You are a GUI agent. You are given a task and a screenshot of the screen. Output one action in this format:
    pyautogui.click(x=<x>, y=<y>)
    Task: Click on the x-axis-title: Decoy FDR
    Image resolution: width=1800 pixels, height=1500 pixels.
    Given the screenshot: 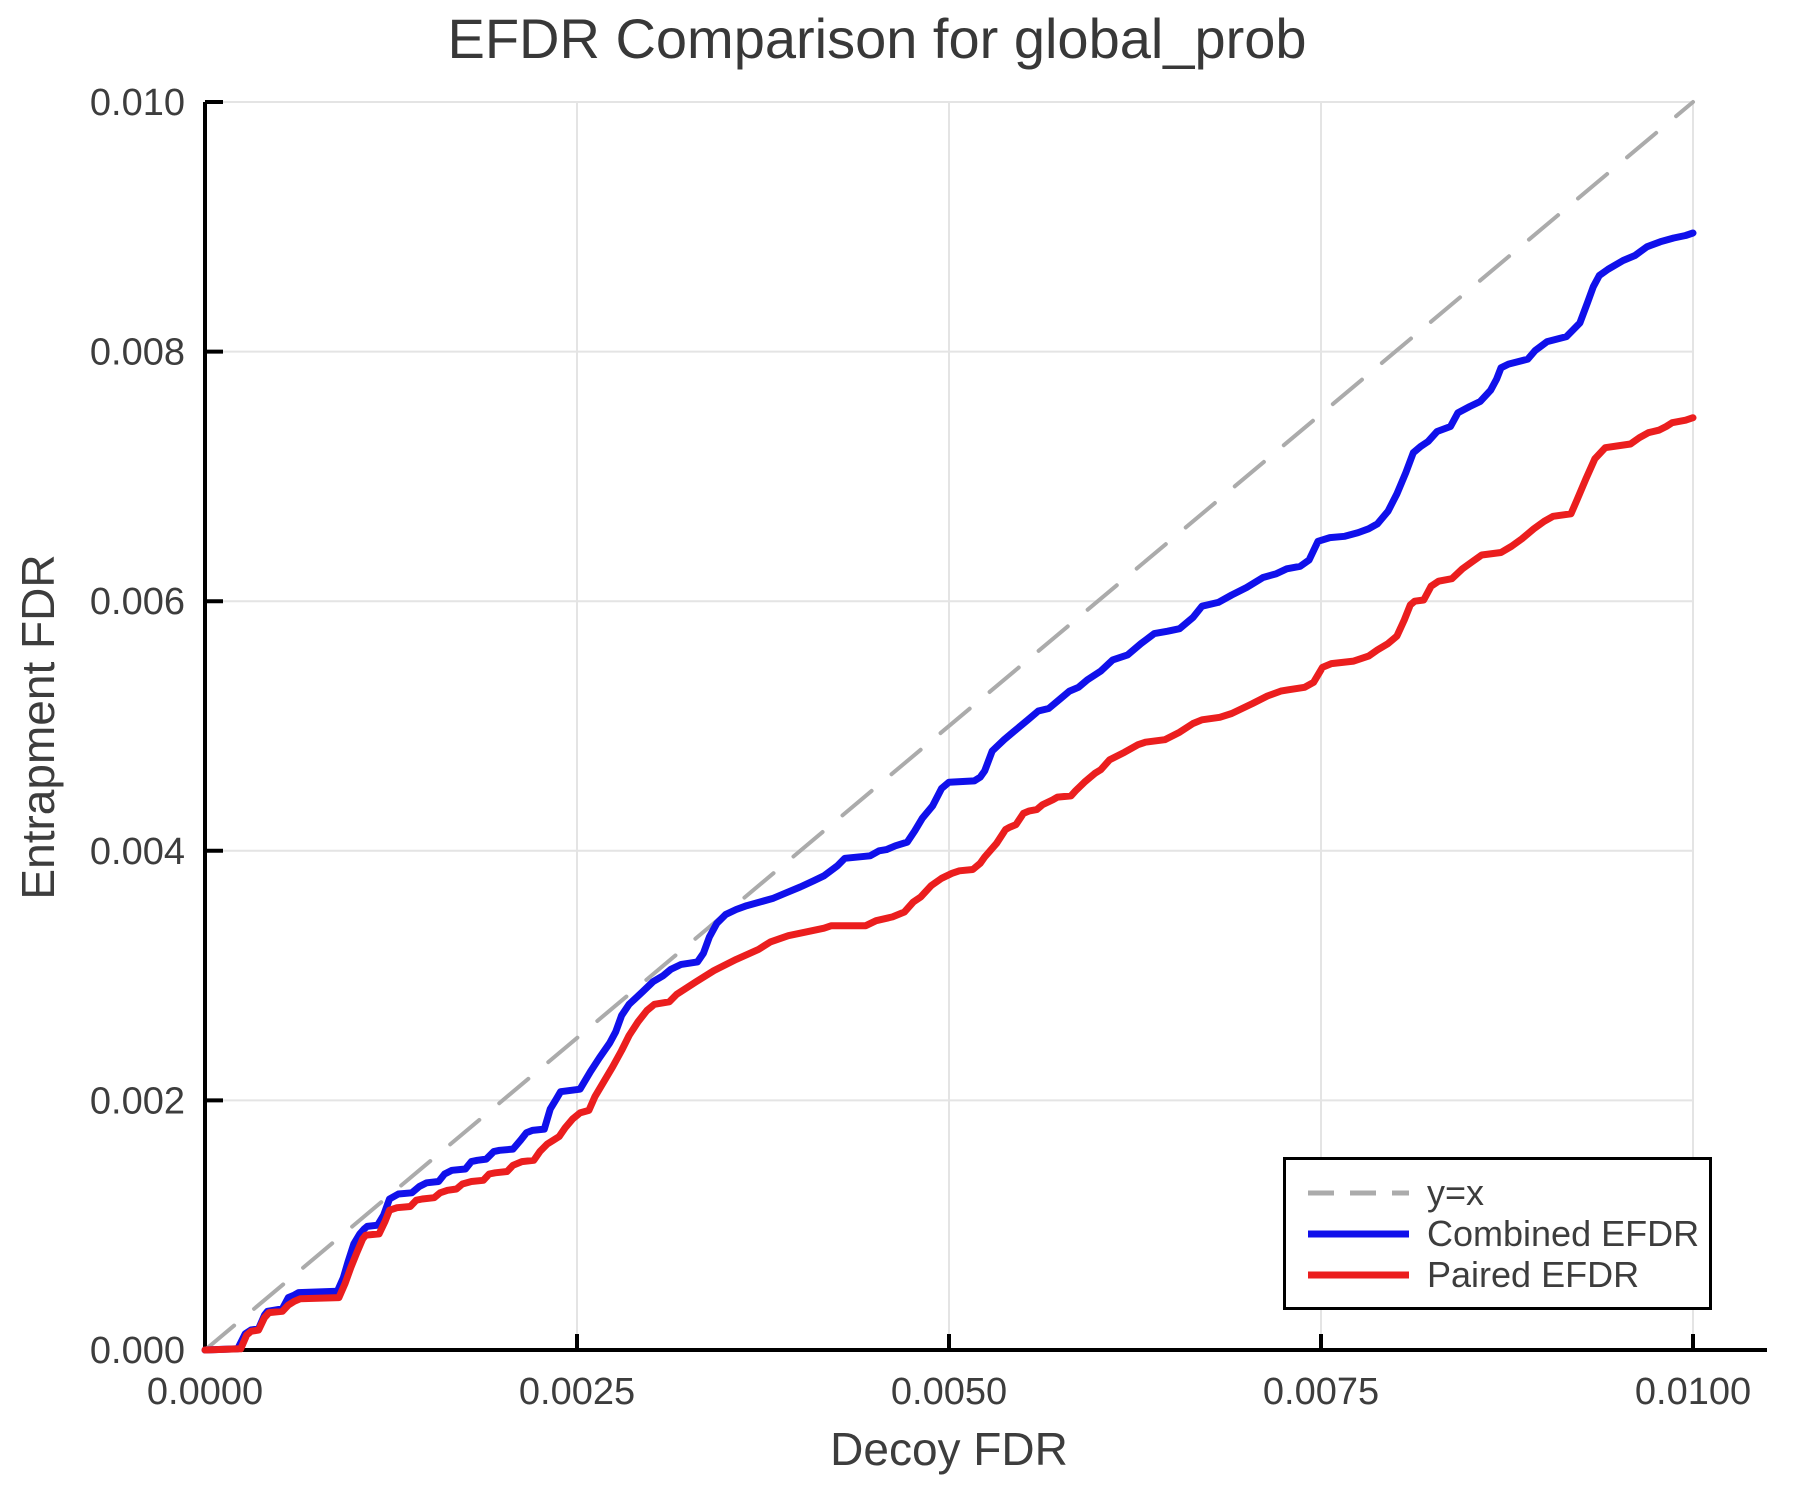 What is the action you would take?
    pyautogui.click(x=949, y=1449)
    